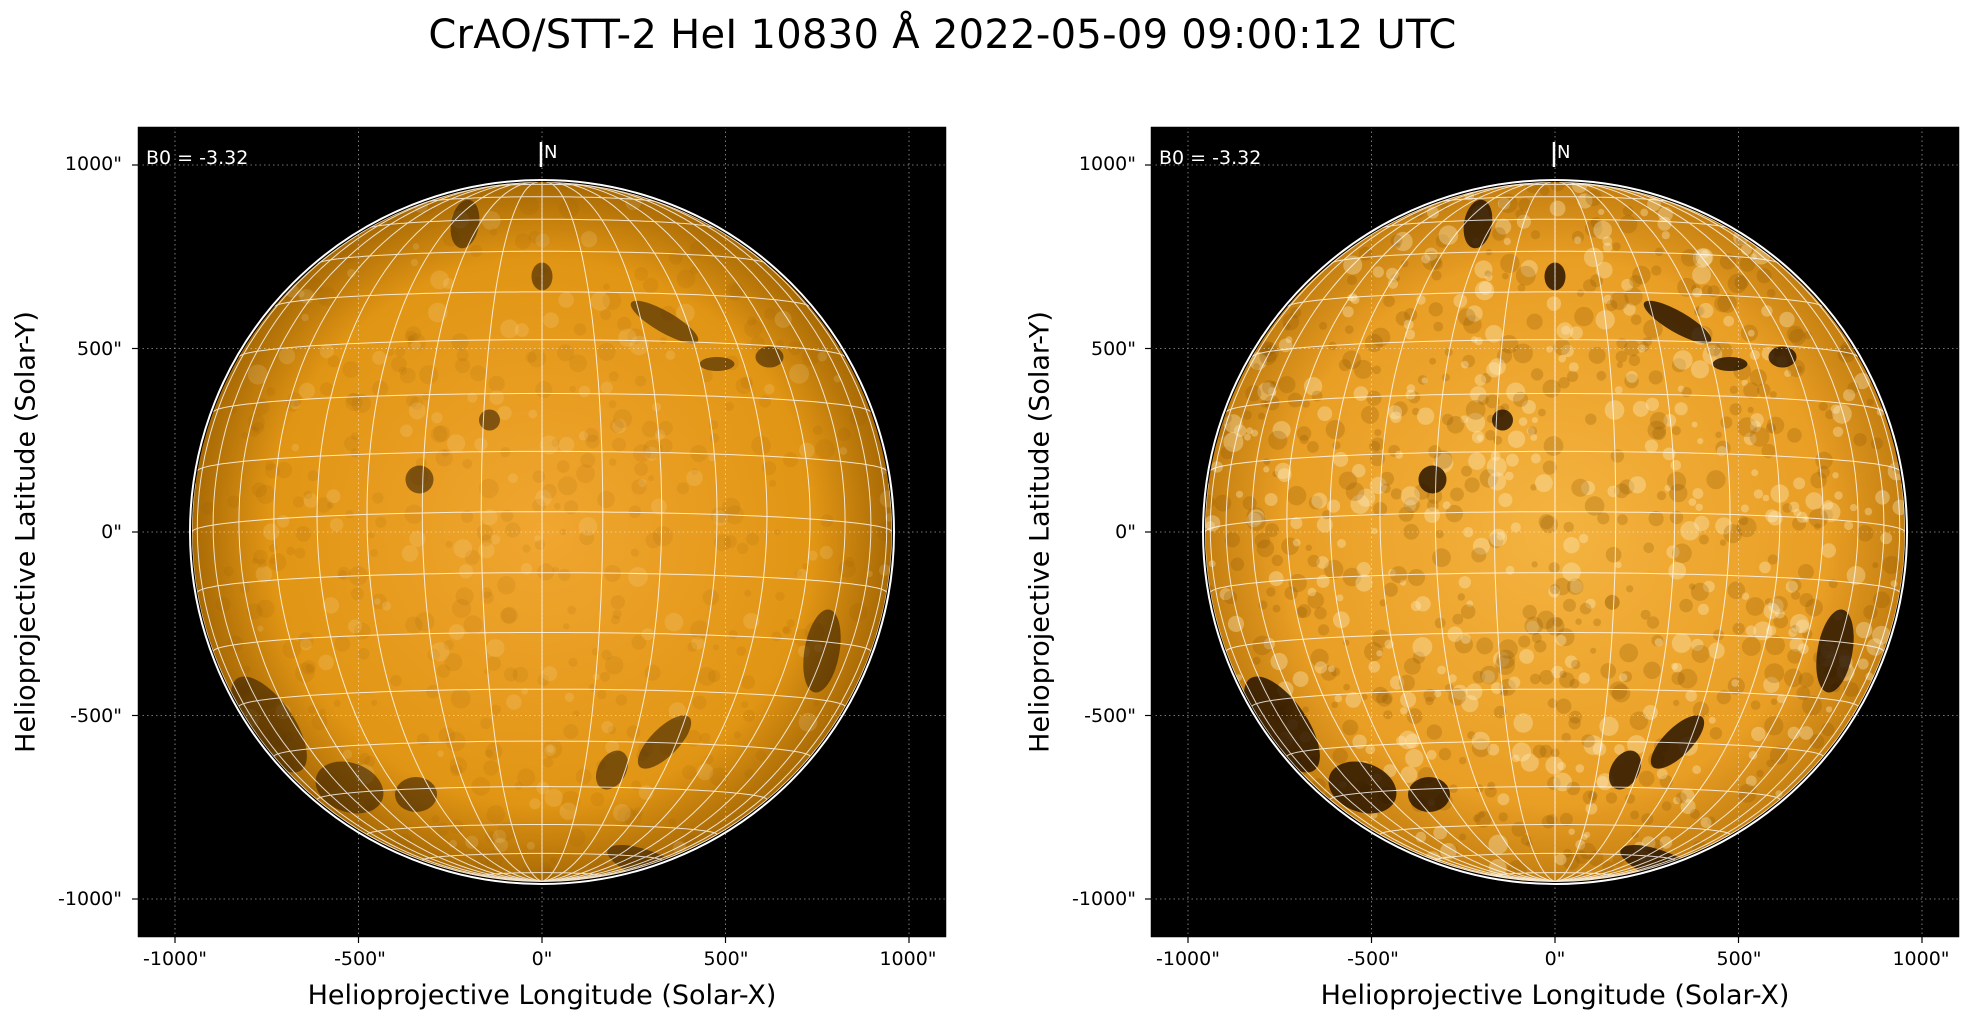  I want to click on y-axis-label: Helioprojective Latitude (Solar-Y), so click(1040, 532).